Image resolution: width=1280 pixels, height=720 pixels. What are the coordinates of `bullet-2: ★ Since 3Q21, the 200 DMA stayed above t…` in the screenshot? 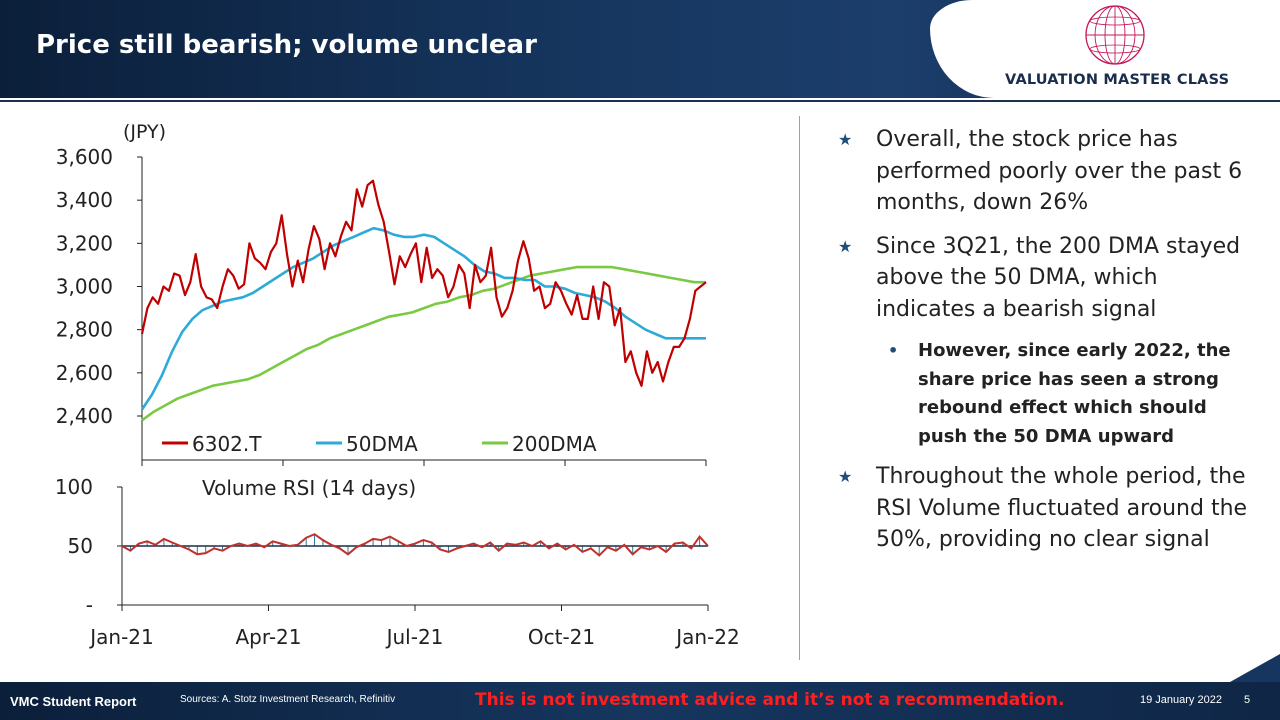 It's located at (1048, 278).